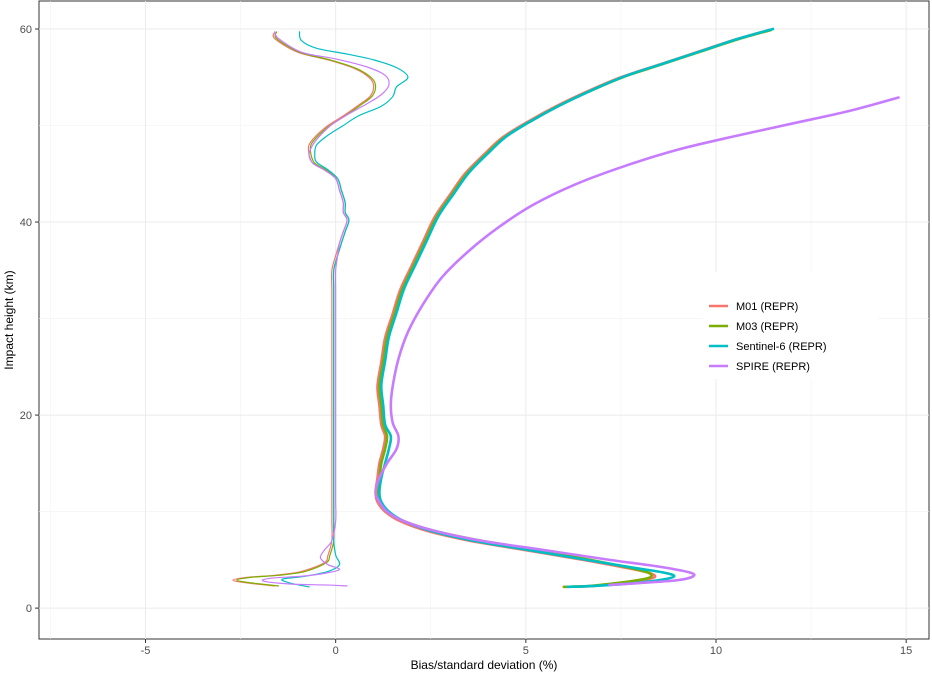  I want to click on x-tick-label: 5, so click(526, 651).